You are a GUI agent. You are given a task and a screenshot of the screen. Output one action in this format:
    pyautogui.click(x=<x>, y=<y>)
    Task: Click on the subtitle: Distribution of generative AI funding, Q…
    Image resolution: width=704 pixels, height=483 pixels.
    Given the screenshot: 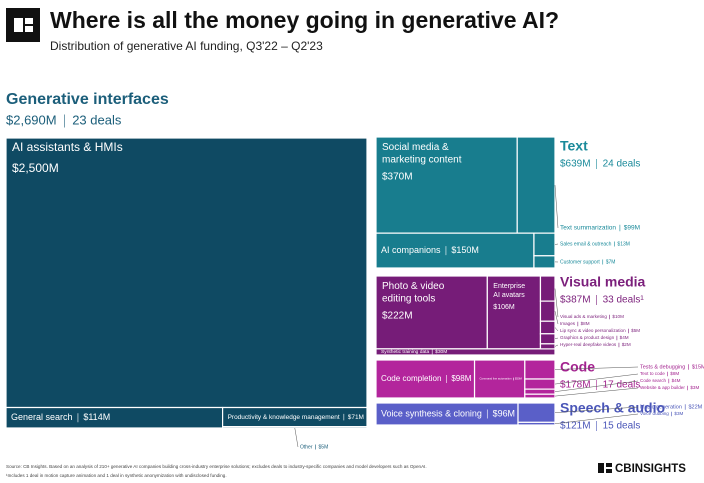 What is the action you would take?
    pyautogui.click(x=186, y=46)
    